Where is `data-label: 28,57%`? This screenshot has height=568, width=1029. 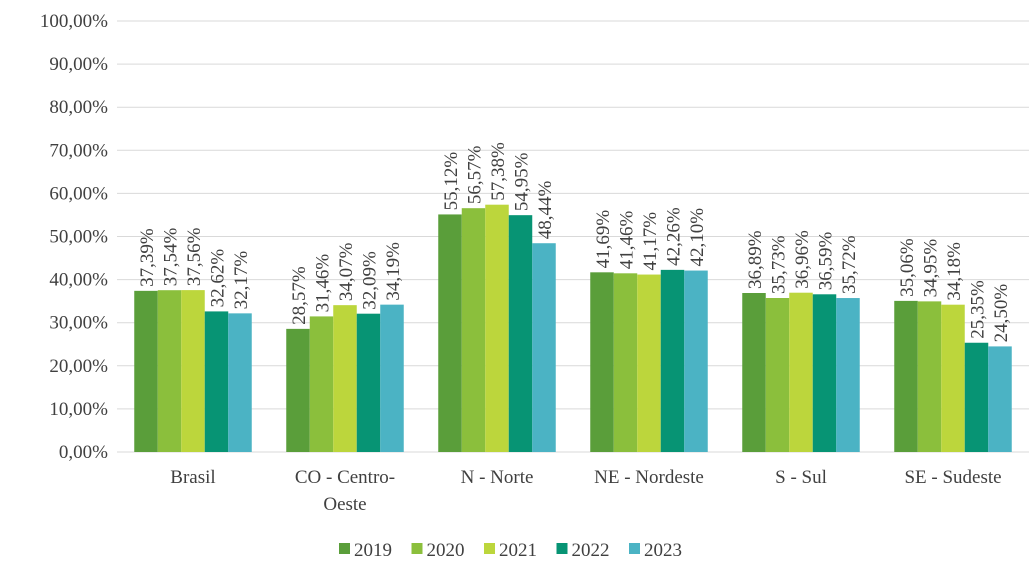
data-label: 28,57% is located at coordinates (299, 295).